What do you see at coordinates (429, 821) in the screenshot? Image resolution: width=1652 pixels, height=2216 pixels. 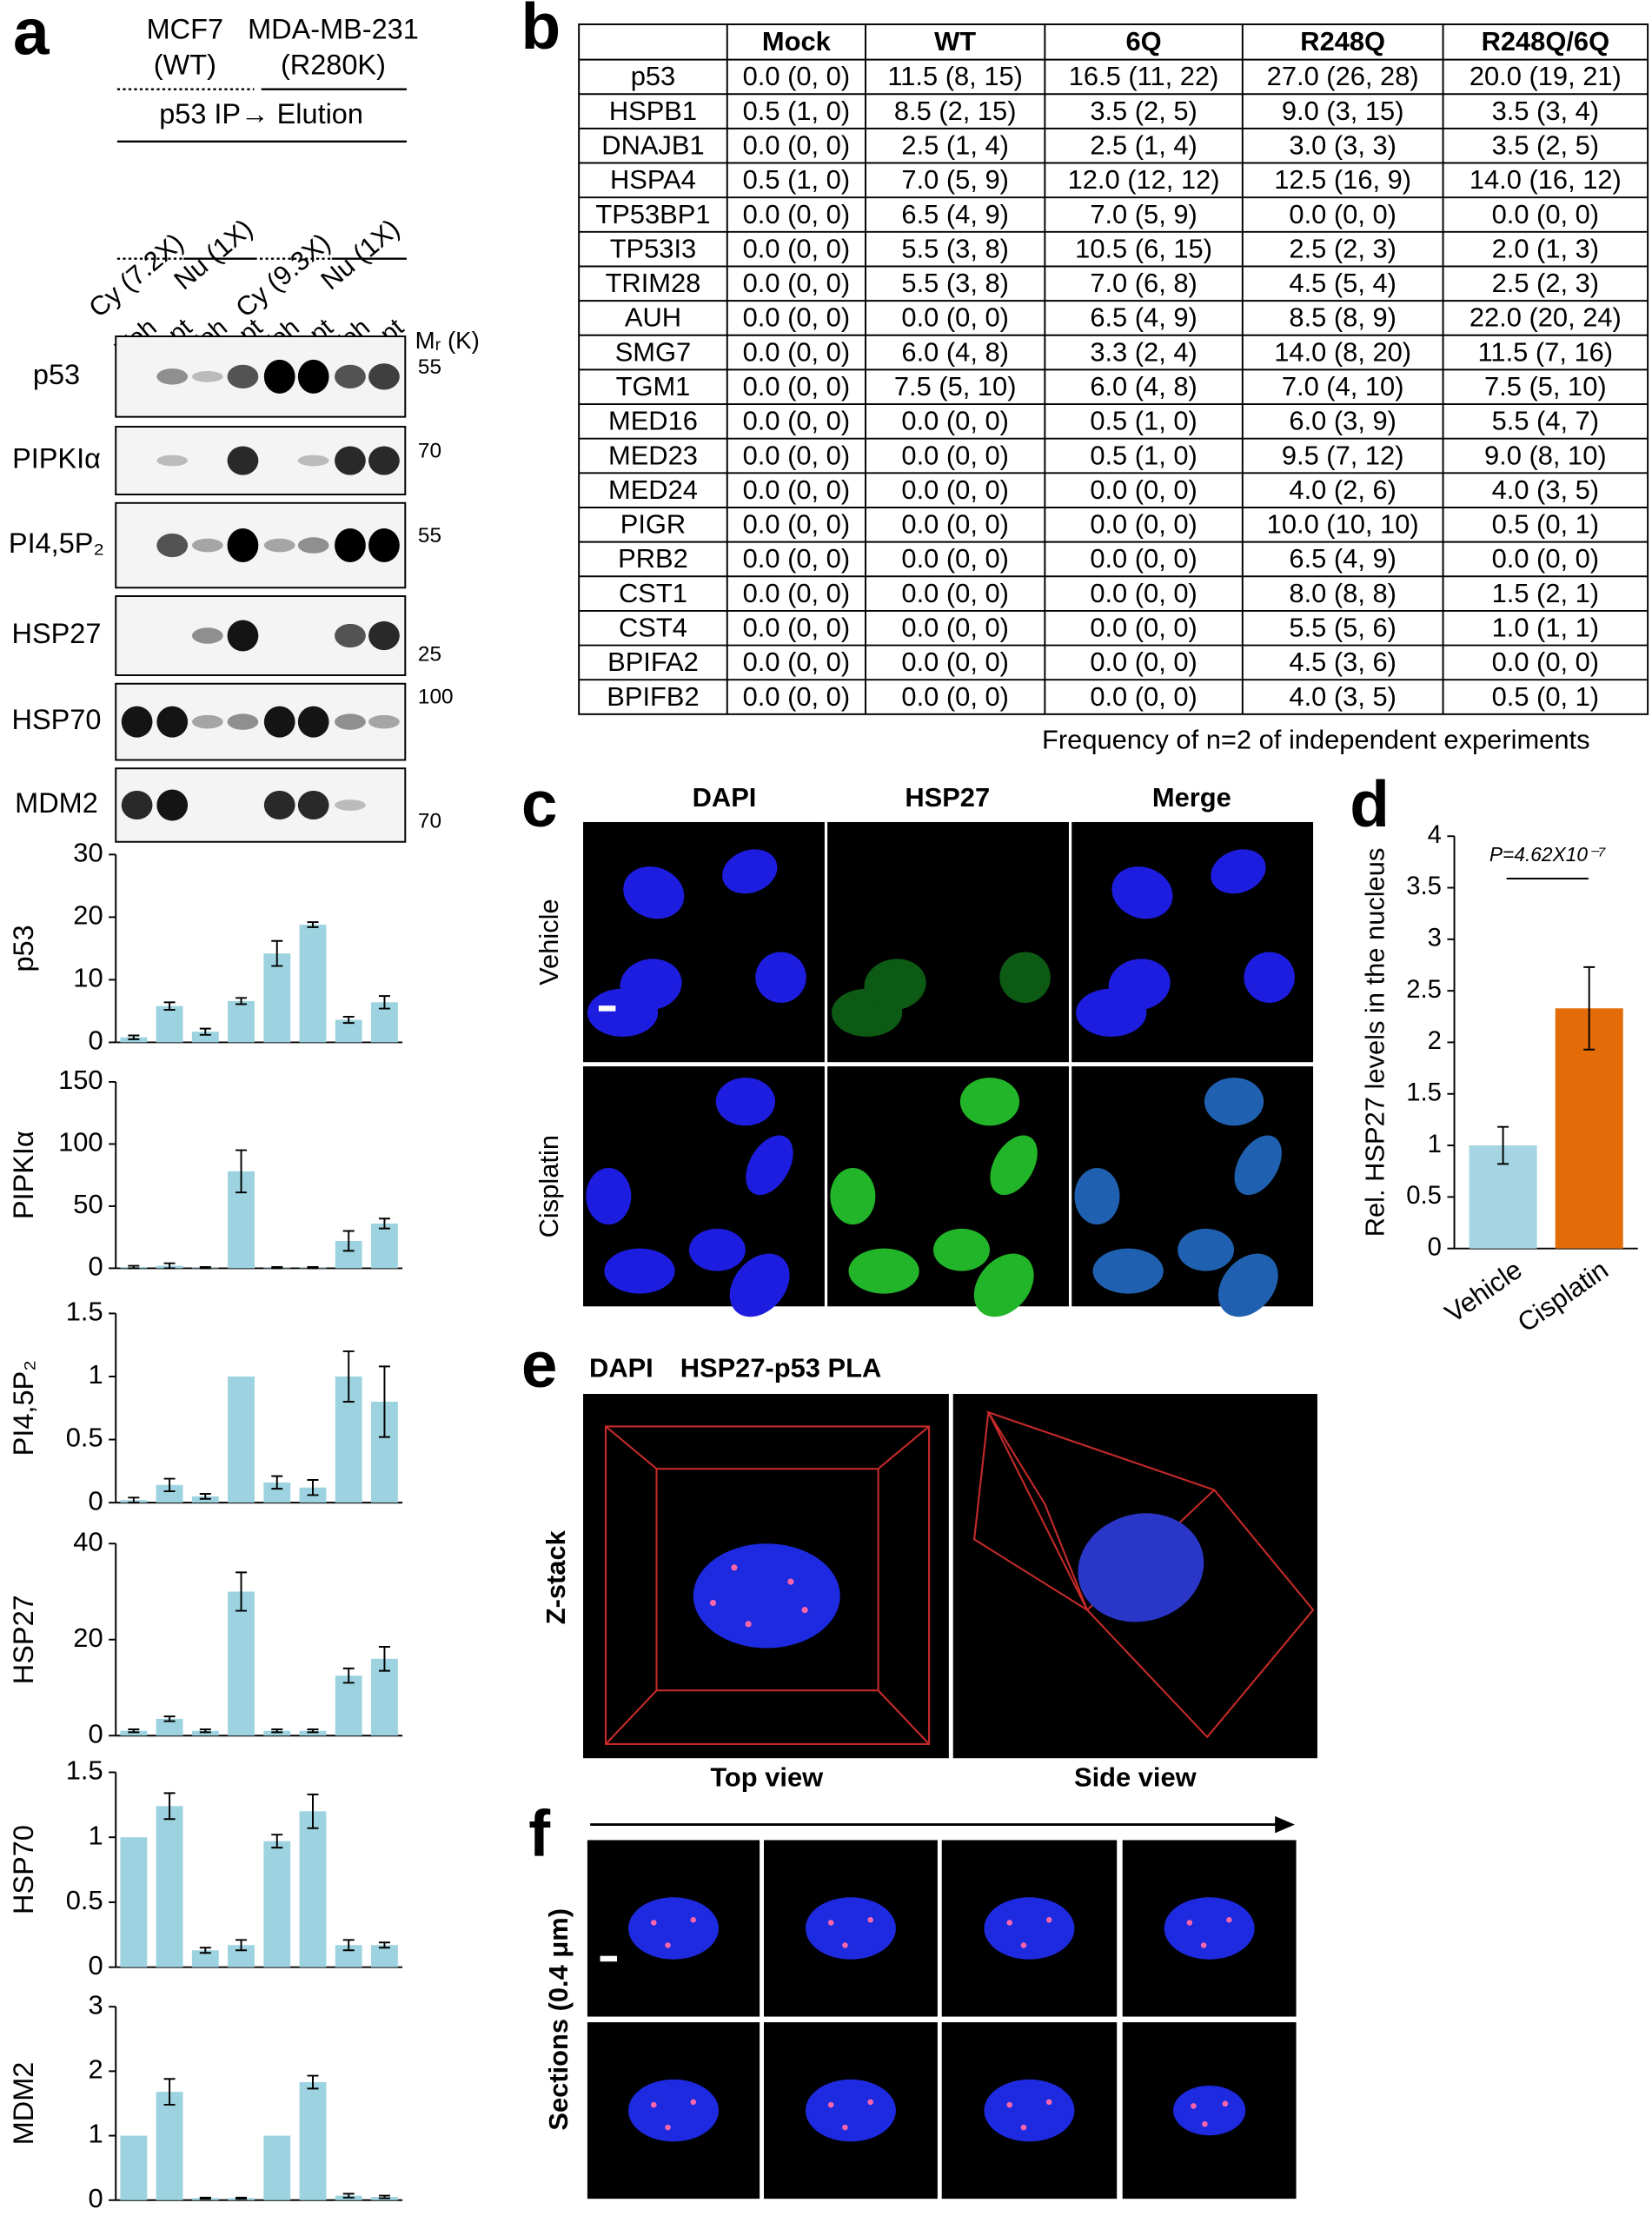 I see `mr-marker: 70` at bounding box center [429, 821].